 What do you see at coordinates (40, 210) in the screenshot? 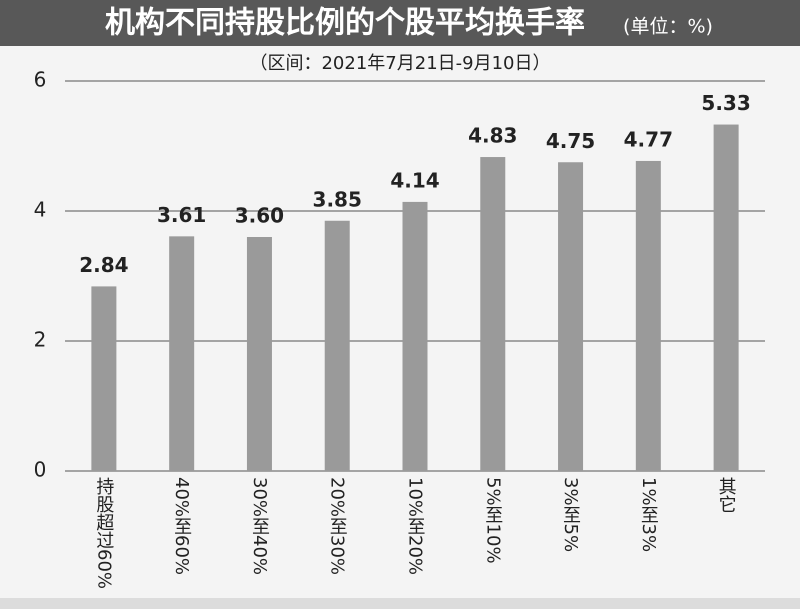
I see `y-tick-label: 4` at bounding box center [40, 210].